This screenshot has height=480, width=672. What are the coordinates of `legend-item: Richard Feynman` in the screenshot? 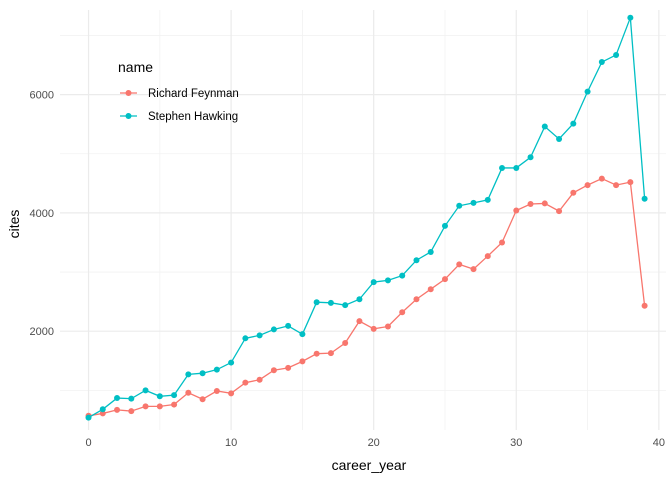 It's located at (179, 94).